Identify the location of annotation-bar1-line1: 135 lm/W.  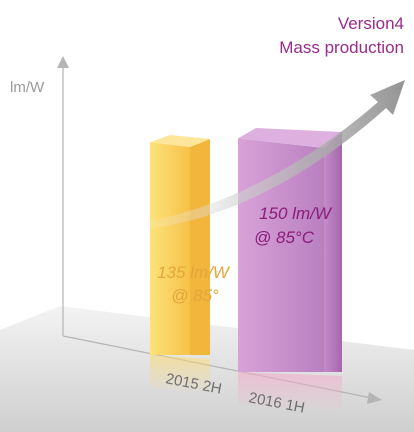
(194, 272).